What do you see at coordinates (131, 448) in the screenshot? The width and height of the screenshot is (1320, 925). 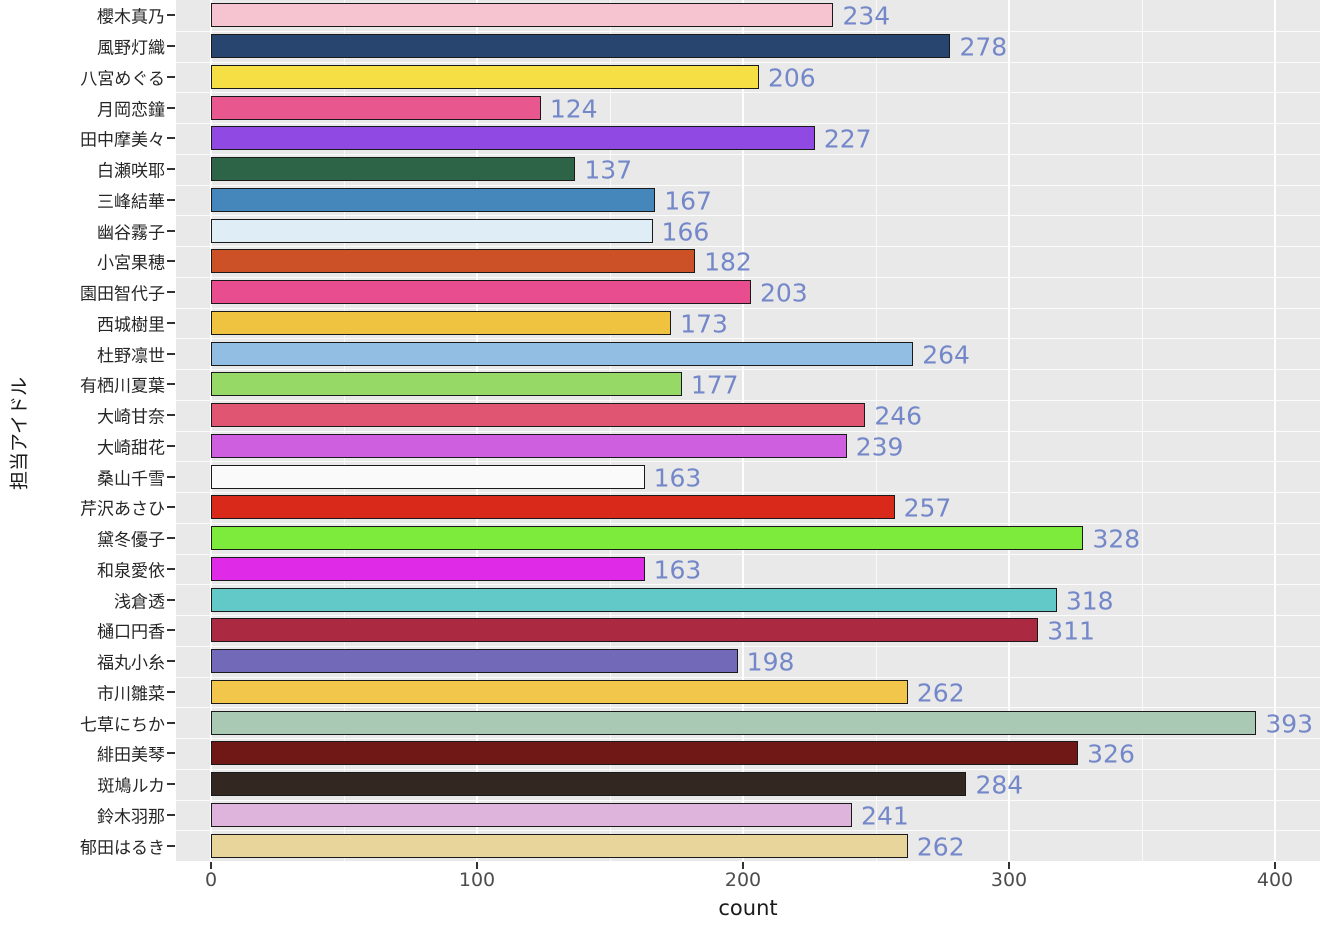 I see `y-axis-tick-label: 大崎甜花` at bounding box center [131, 448].